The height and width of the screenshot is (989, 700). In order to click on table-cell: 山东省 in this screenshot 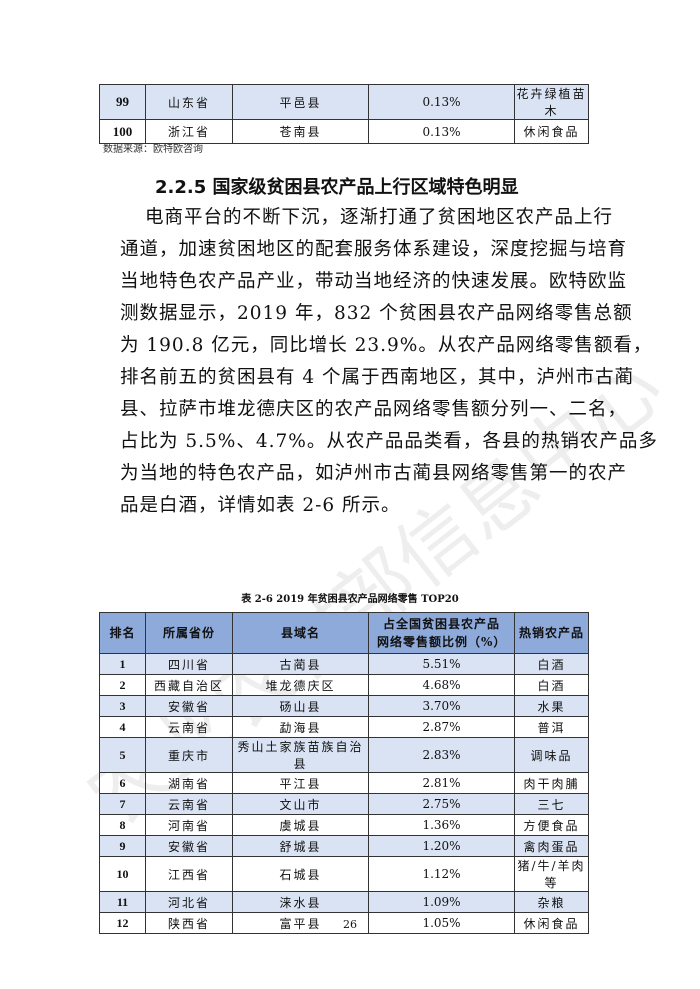, I will do `click(189, 102)`.